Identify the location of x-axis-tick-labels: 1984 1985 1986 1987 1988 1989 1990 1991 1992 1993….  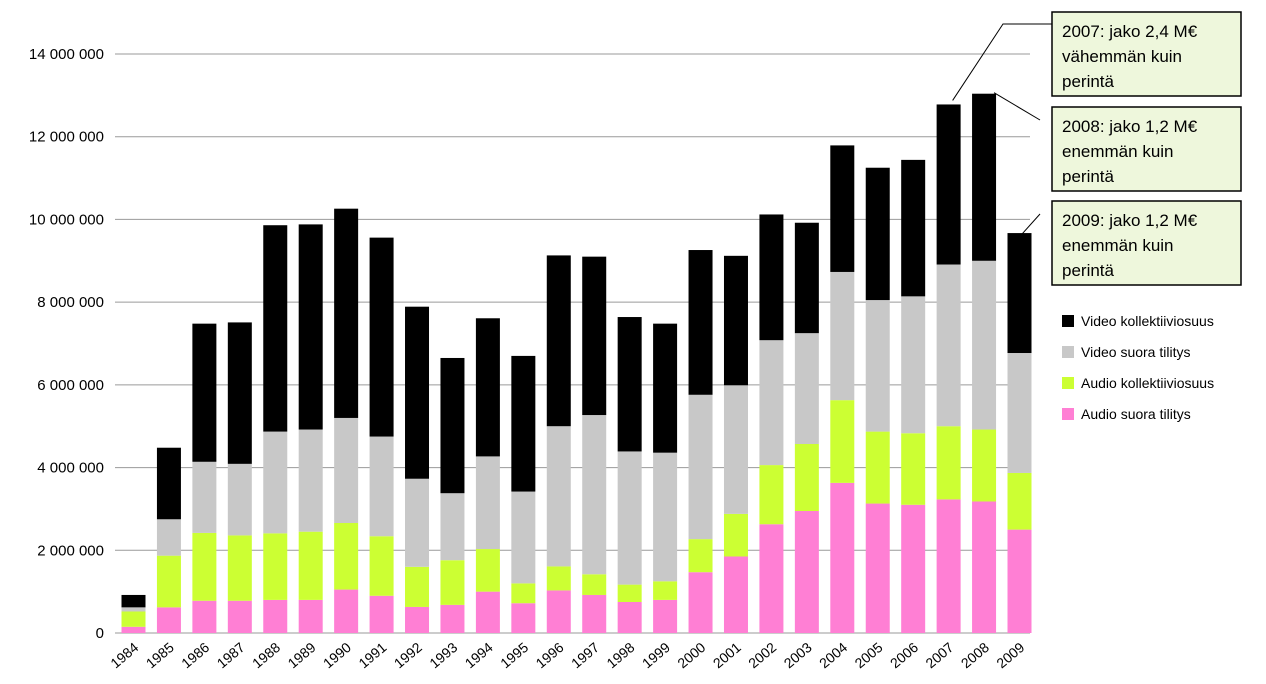
(567, 655).